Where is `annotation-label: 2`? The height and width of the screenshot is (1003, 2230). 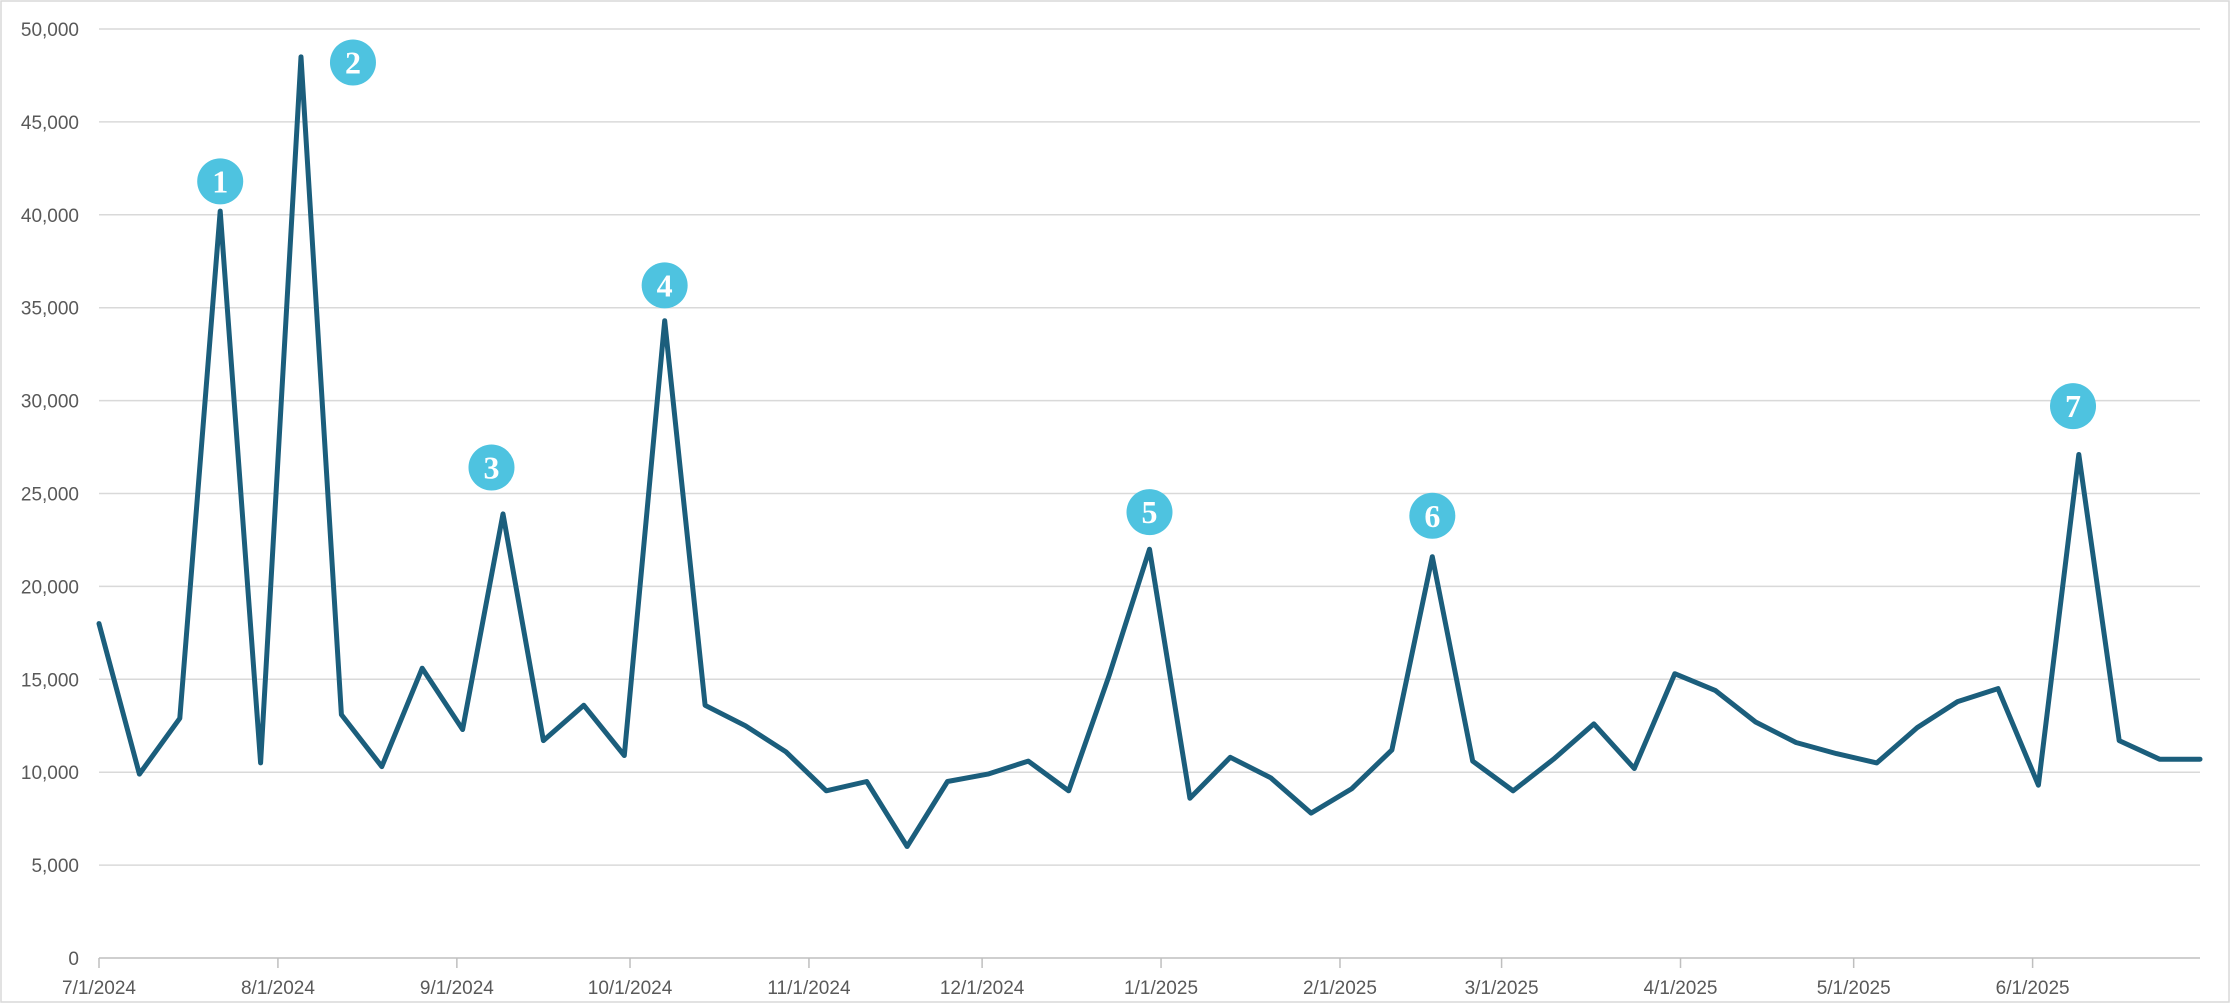
annotation-label: 2 is located at coordinates (353, 62).